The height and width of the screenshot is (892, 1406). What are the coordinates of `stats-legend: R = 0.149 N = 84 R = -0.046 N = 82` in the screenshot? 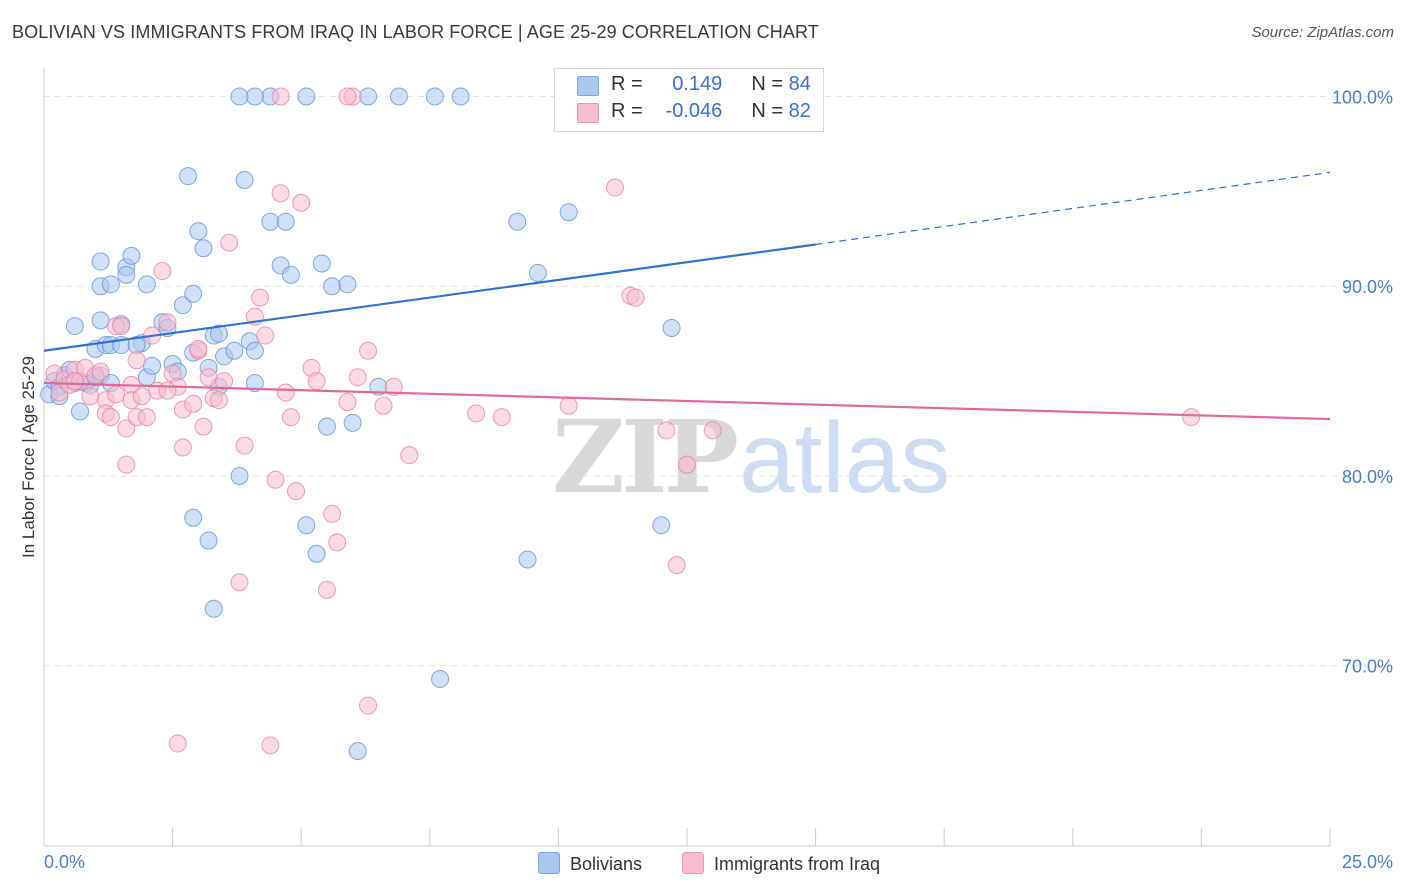 It's located at (689, 100).